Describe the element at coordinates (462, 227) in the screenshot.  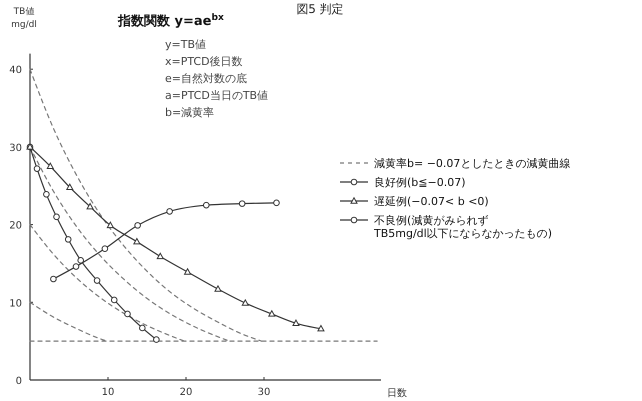
I see `legend-label: 不良例(減黄がみられず TB5mg/dl以下にならなかったもの)` at that location.